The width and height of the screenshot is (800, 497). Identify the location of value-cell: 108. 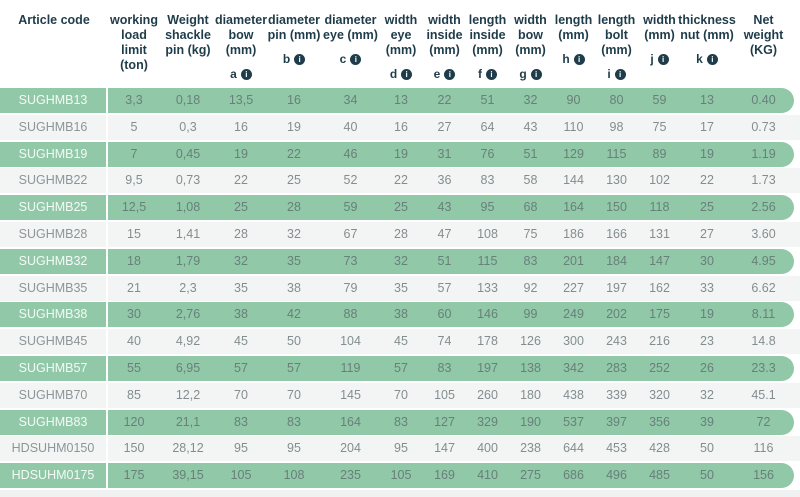
(294, 475).